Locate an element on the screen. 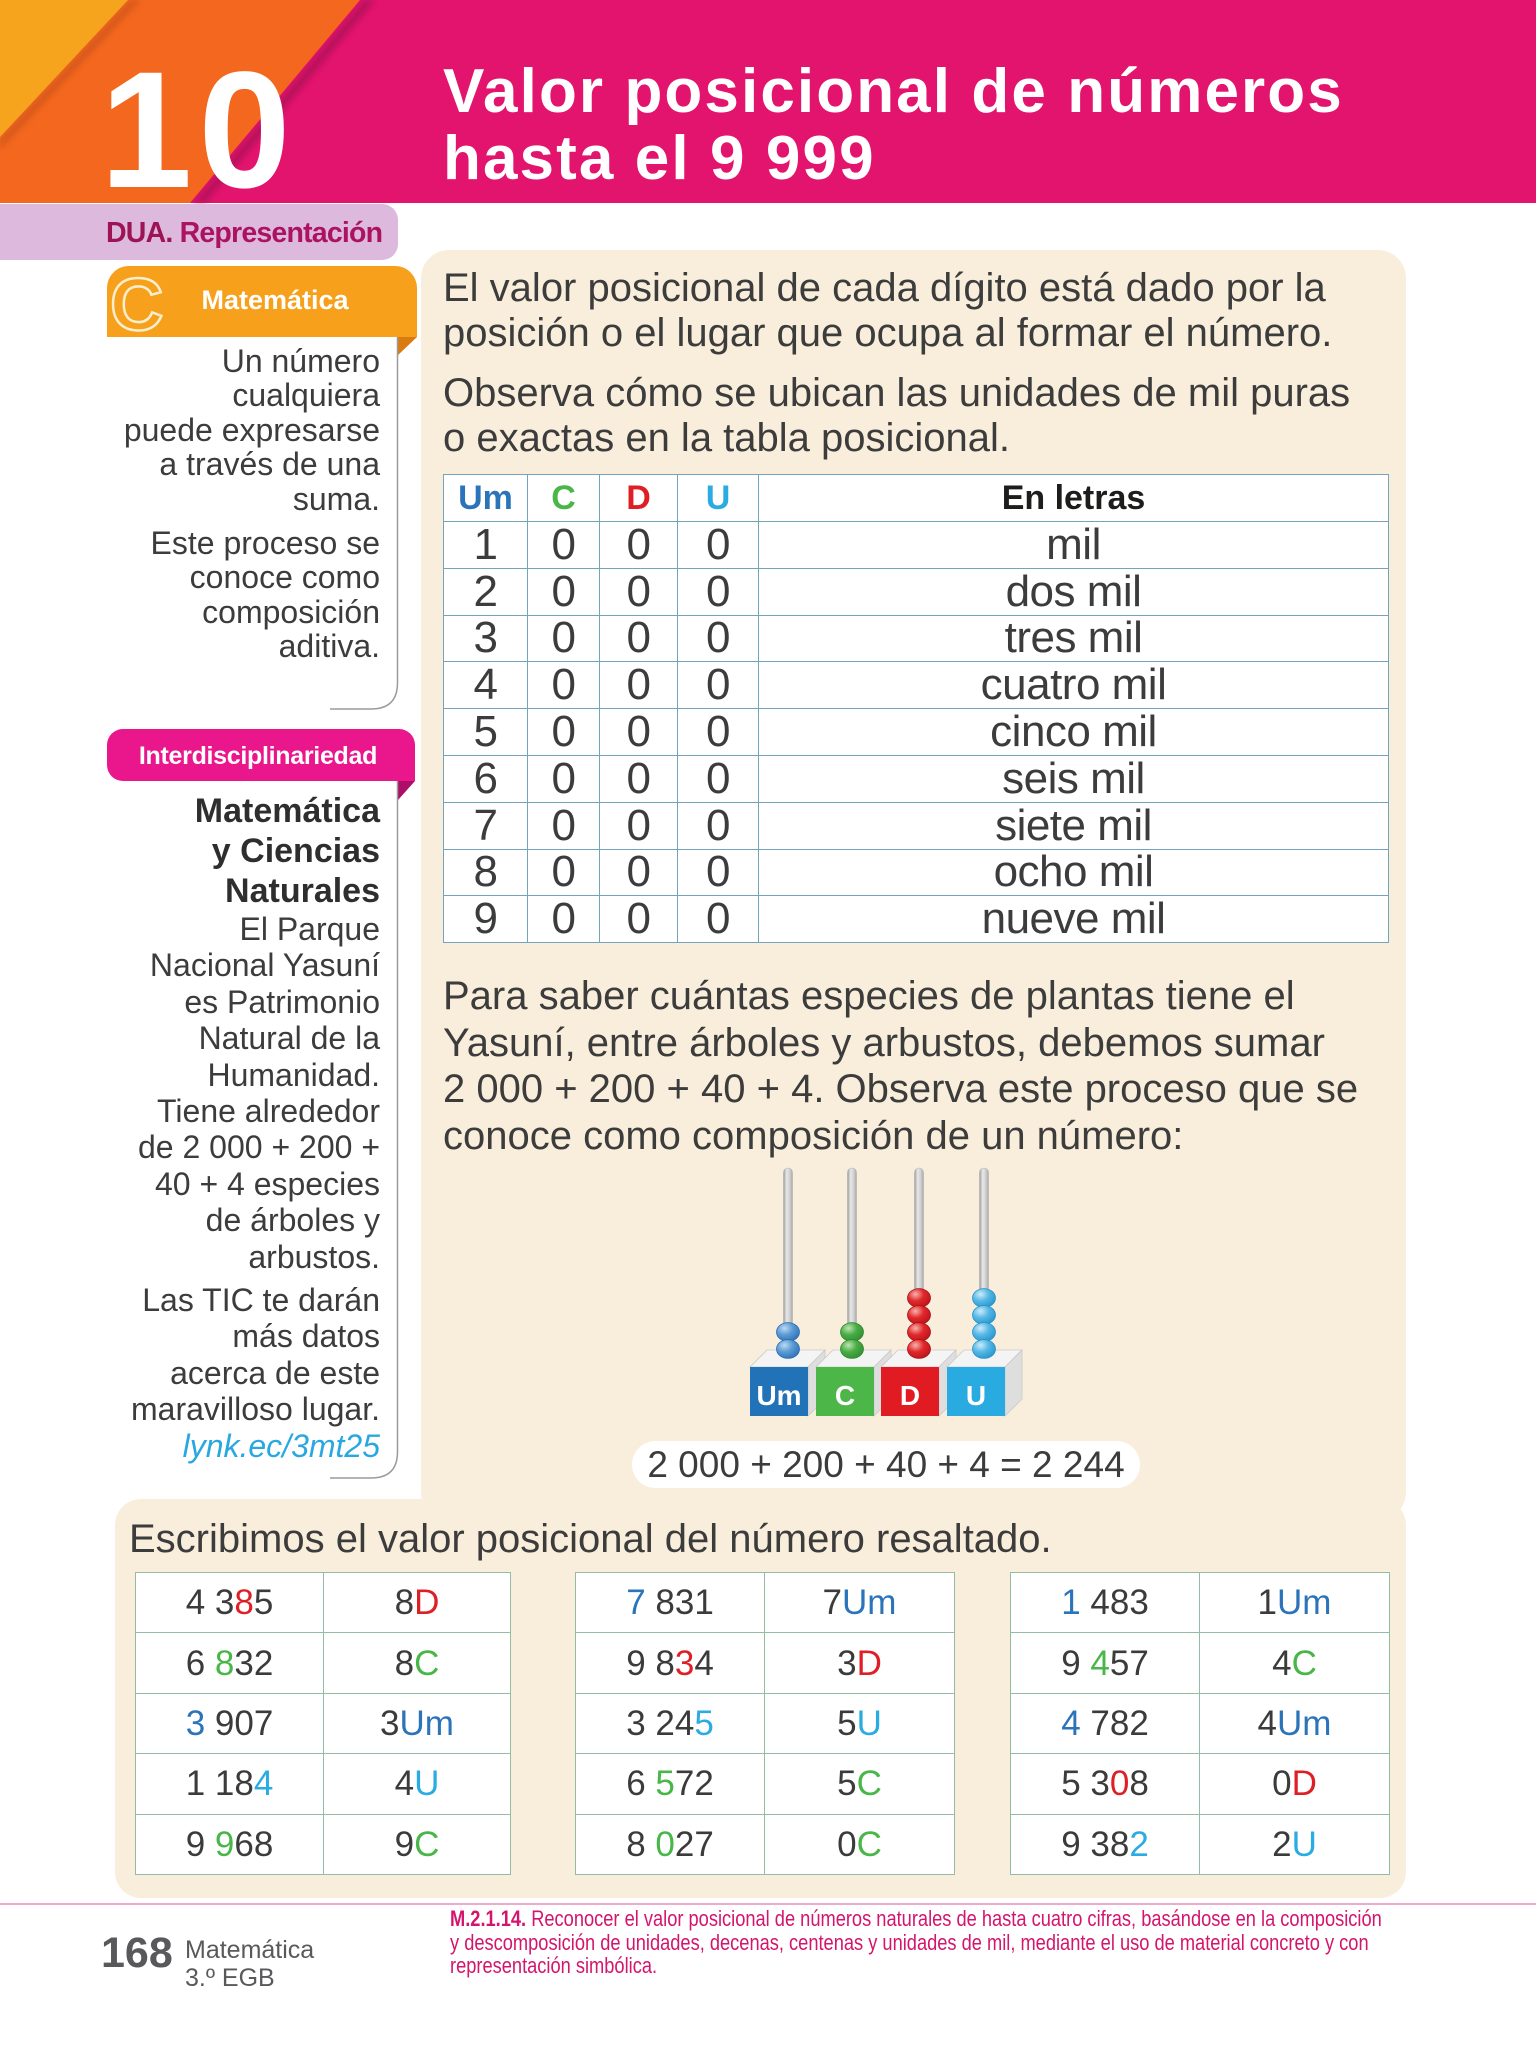 The width and height of the screenshot is (1536, 2048). svg-text: Um is located at coordinates (778, 1395).